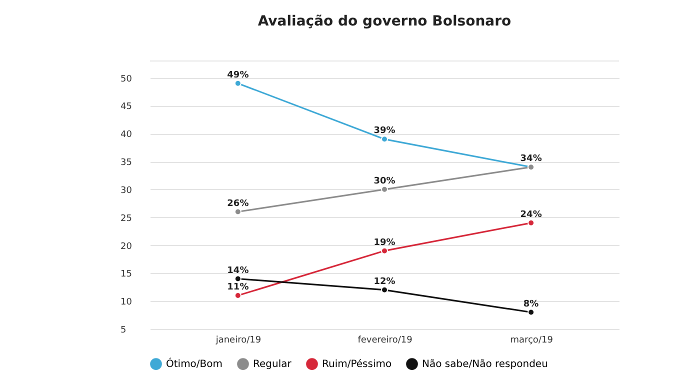 Image resolution: width=680 pixels, height=384 pixels. What do you see at coordinates (531, 159) in the screenshot?
I see `data-label: 34%` at bounding box center [531, 159].